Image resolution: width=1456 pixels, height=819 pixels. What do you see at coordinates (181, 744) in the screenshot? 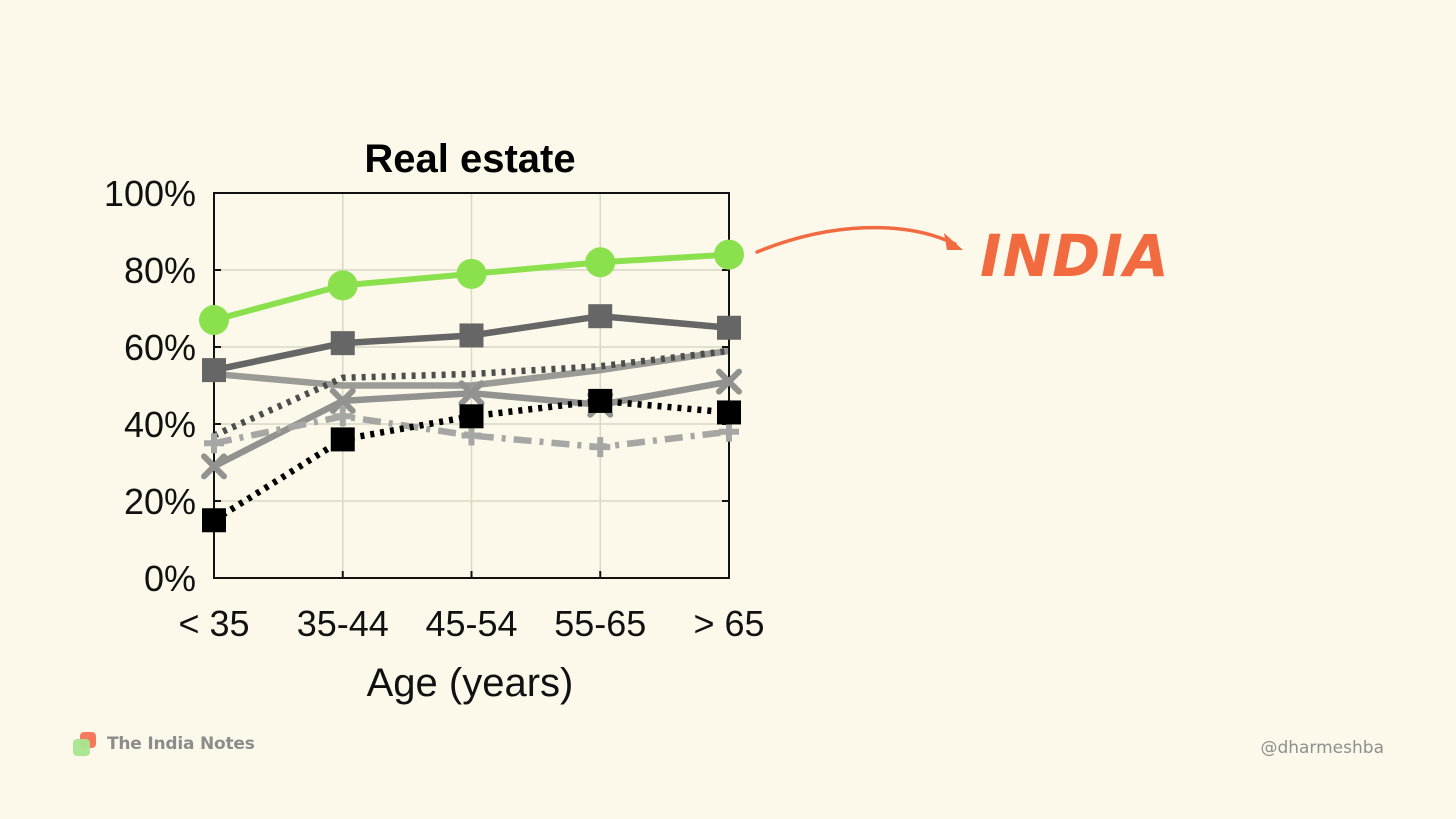
I see `brand-name: The India Notes` at bounding box center [181, 744].